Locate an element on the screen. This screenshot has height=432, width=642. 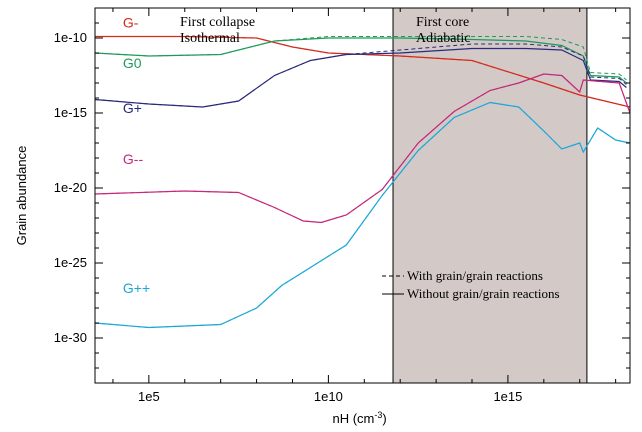
legend-entry-with-grain-reactions: With grain/grain reactions is located at coordinates (475, 275).